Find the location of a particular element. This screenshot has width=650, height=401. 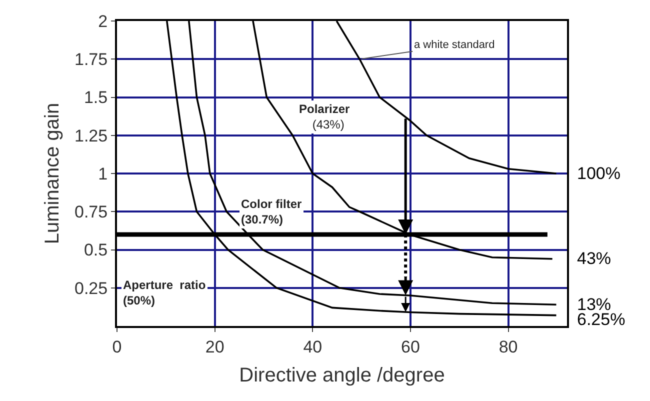

annotation: a white standard is located at coordinates (454, 45).